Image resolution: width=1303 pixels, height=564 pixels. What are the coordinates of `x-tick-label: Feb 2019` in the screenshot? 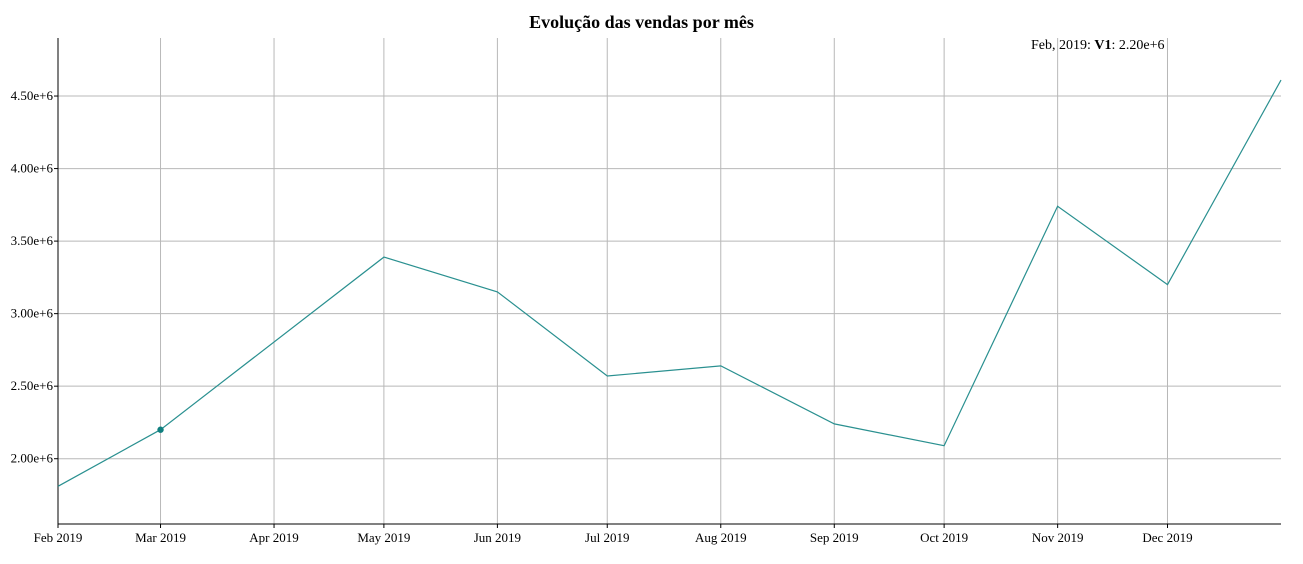 It's located at (58, 537).